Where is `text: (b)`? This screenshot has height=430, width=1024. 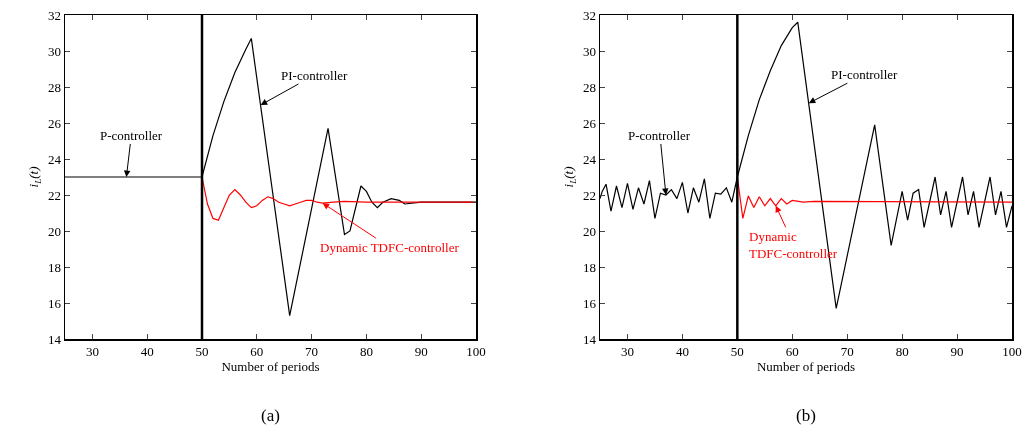 text: (b) is located at coordinates (806, 415).